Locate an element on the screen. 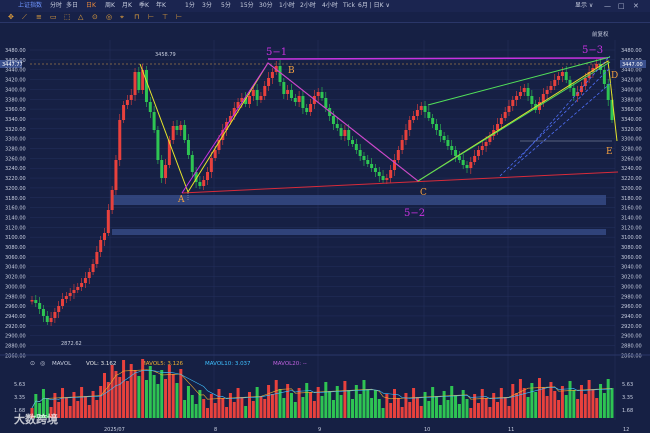 Image resolution: width=650 pixels, height=433 pixels. red-support-line is located at coordinates (400, 182).